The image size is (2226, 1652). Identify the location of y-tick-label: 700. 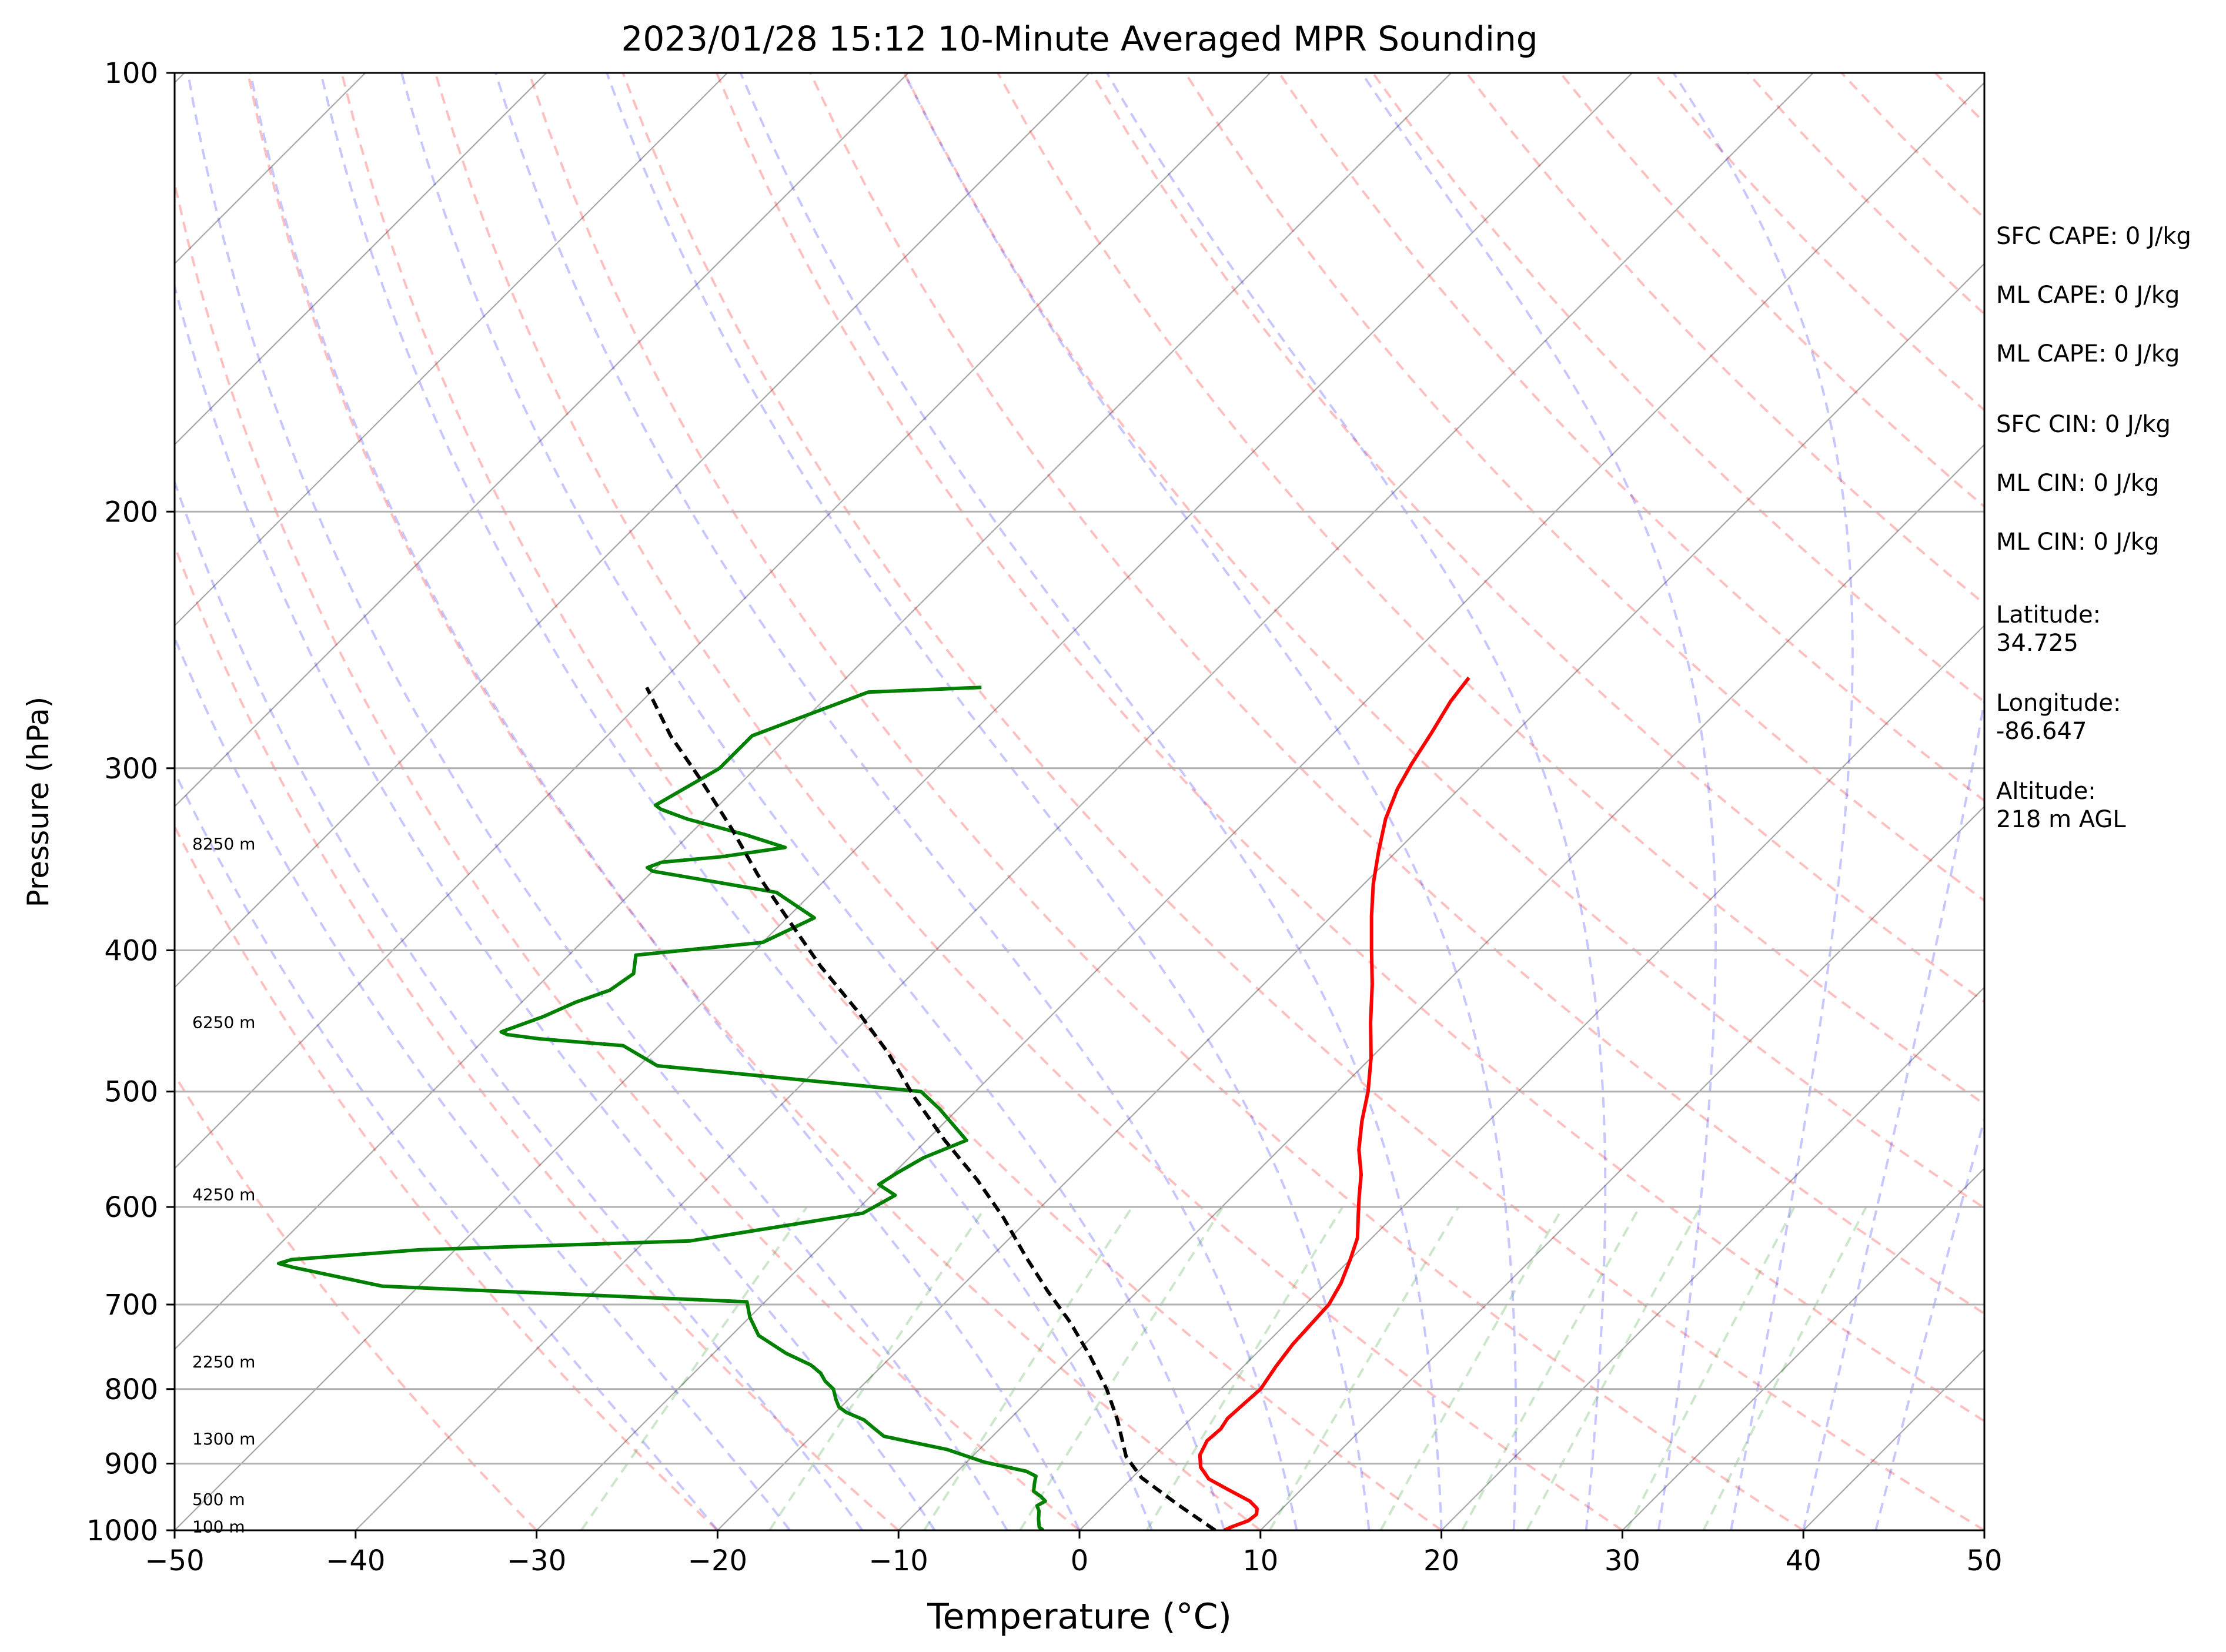
(131, 1306).